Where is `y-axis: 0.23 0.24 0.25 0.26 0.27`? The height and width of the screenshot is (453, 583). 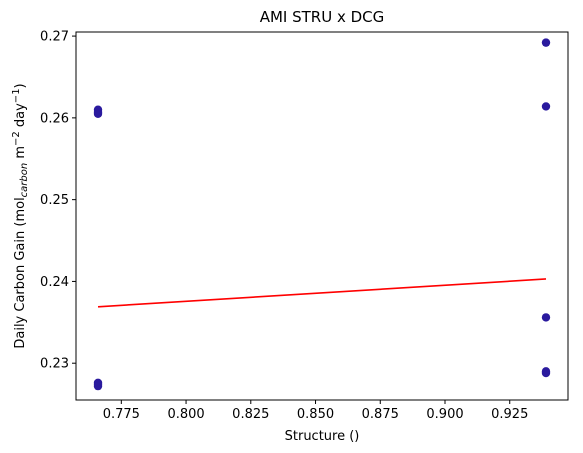 y-axis: 0.23 0.24 0.25 0.26 0.27 is located at coordinates (58, 201).